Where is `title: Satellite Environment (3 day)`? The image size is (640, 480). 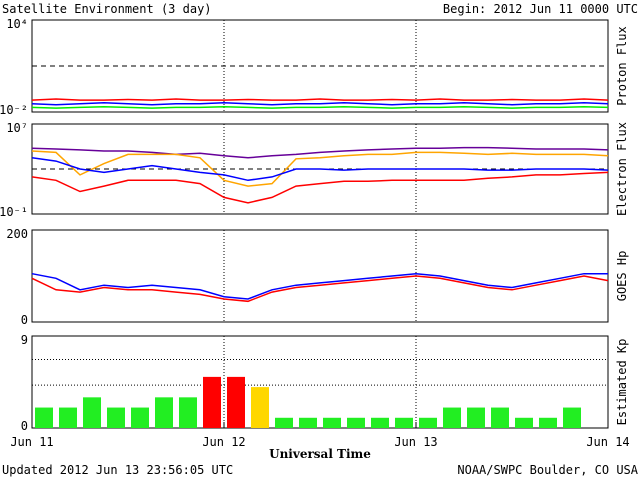
title: Satellite Environment (3 day) is located at coordinates (107, 9).